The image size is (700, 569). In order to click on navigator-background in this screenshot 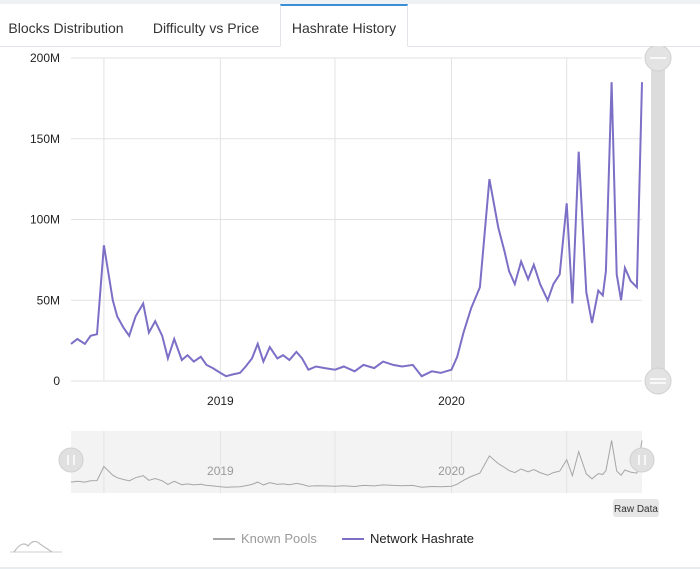, I will do `click(356, 462)`.